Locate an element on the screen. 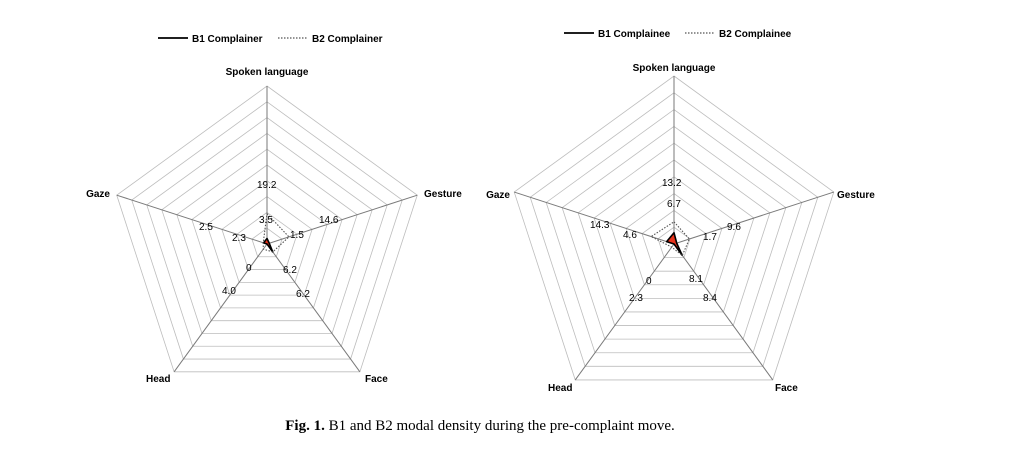 This screenshot has height=459, width=1027. series-polygon-b1-complainee is located at coordinates (674, 243).